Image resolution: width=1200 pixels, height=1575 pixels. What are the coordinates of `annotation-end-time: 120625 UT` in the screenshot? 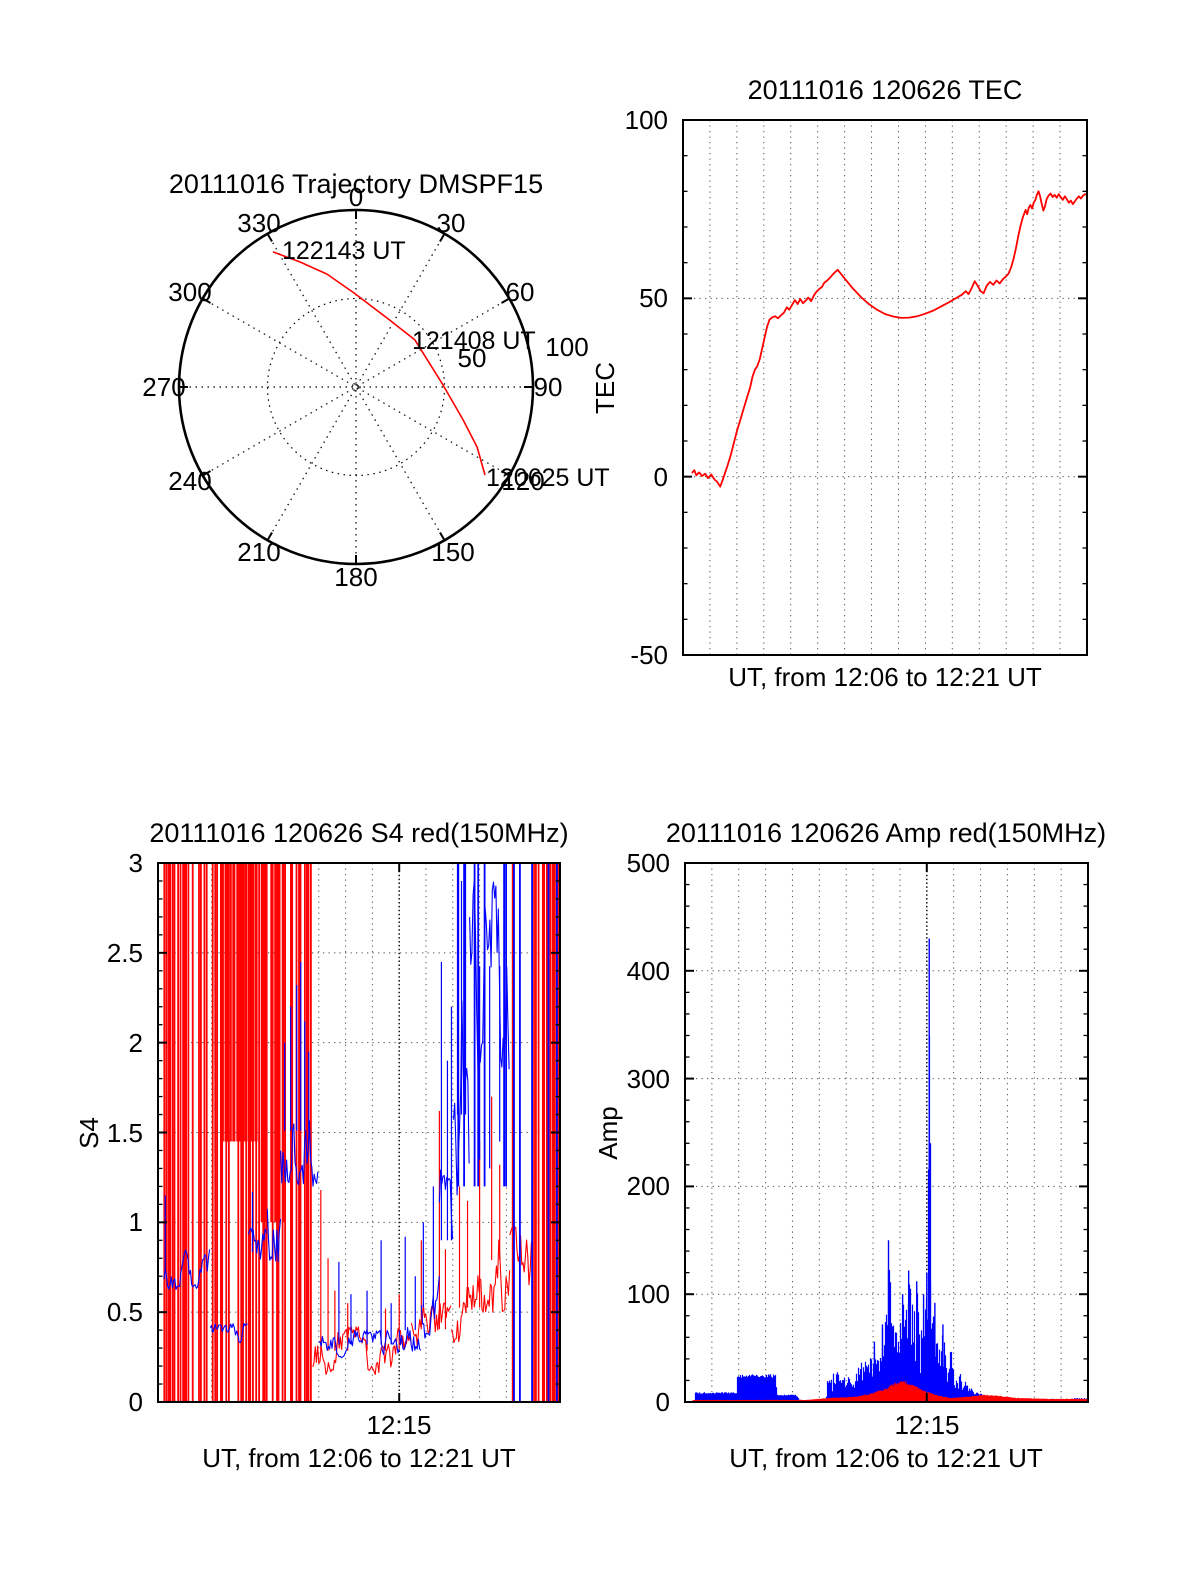 It's located at (548, 478).